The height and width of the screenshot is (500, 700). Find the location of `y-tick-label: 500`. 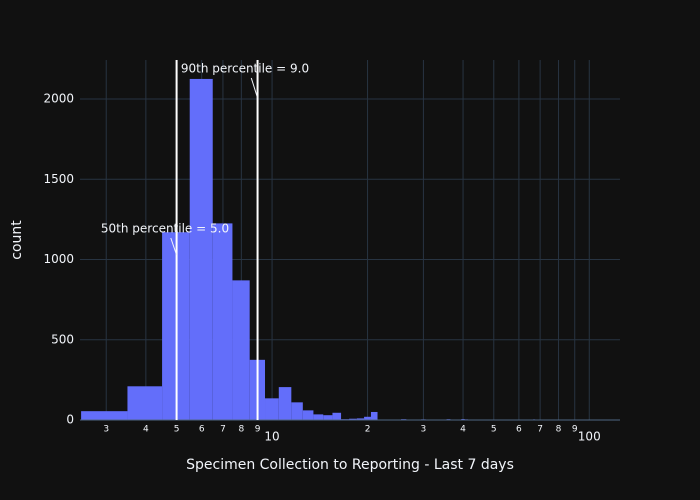

y-tick-label: 500 is located at coordinates (62, 339).